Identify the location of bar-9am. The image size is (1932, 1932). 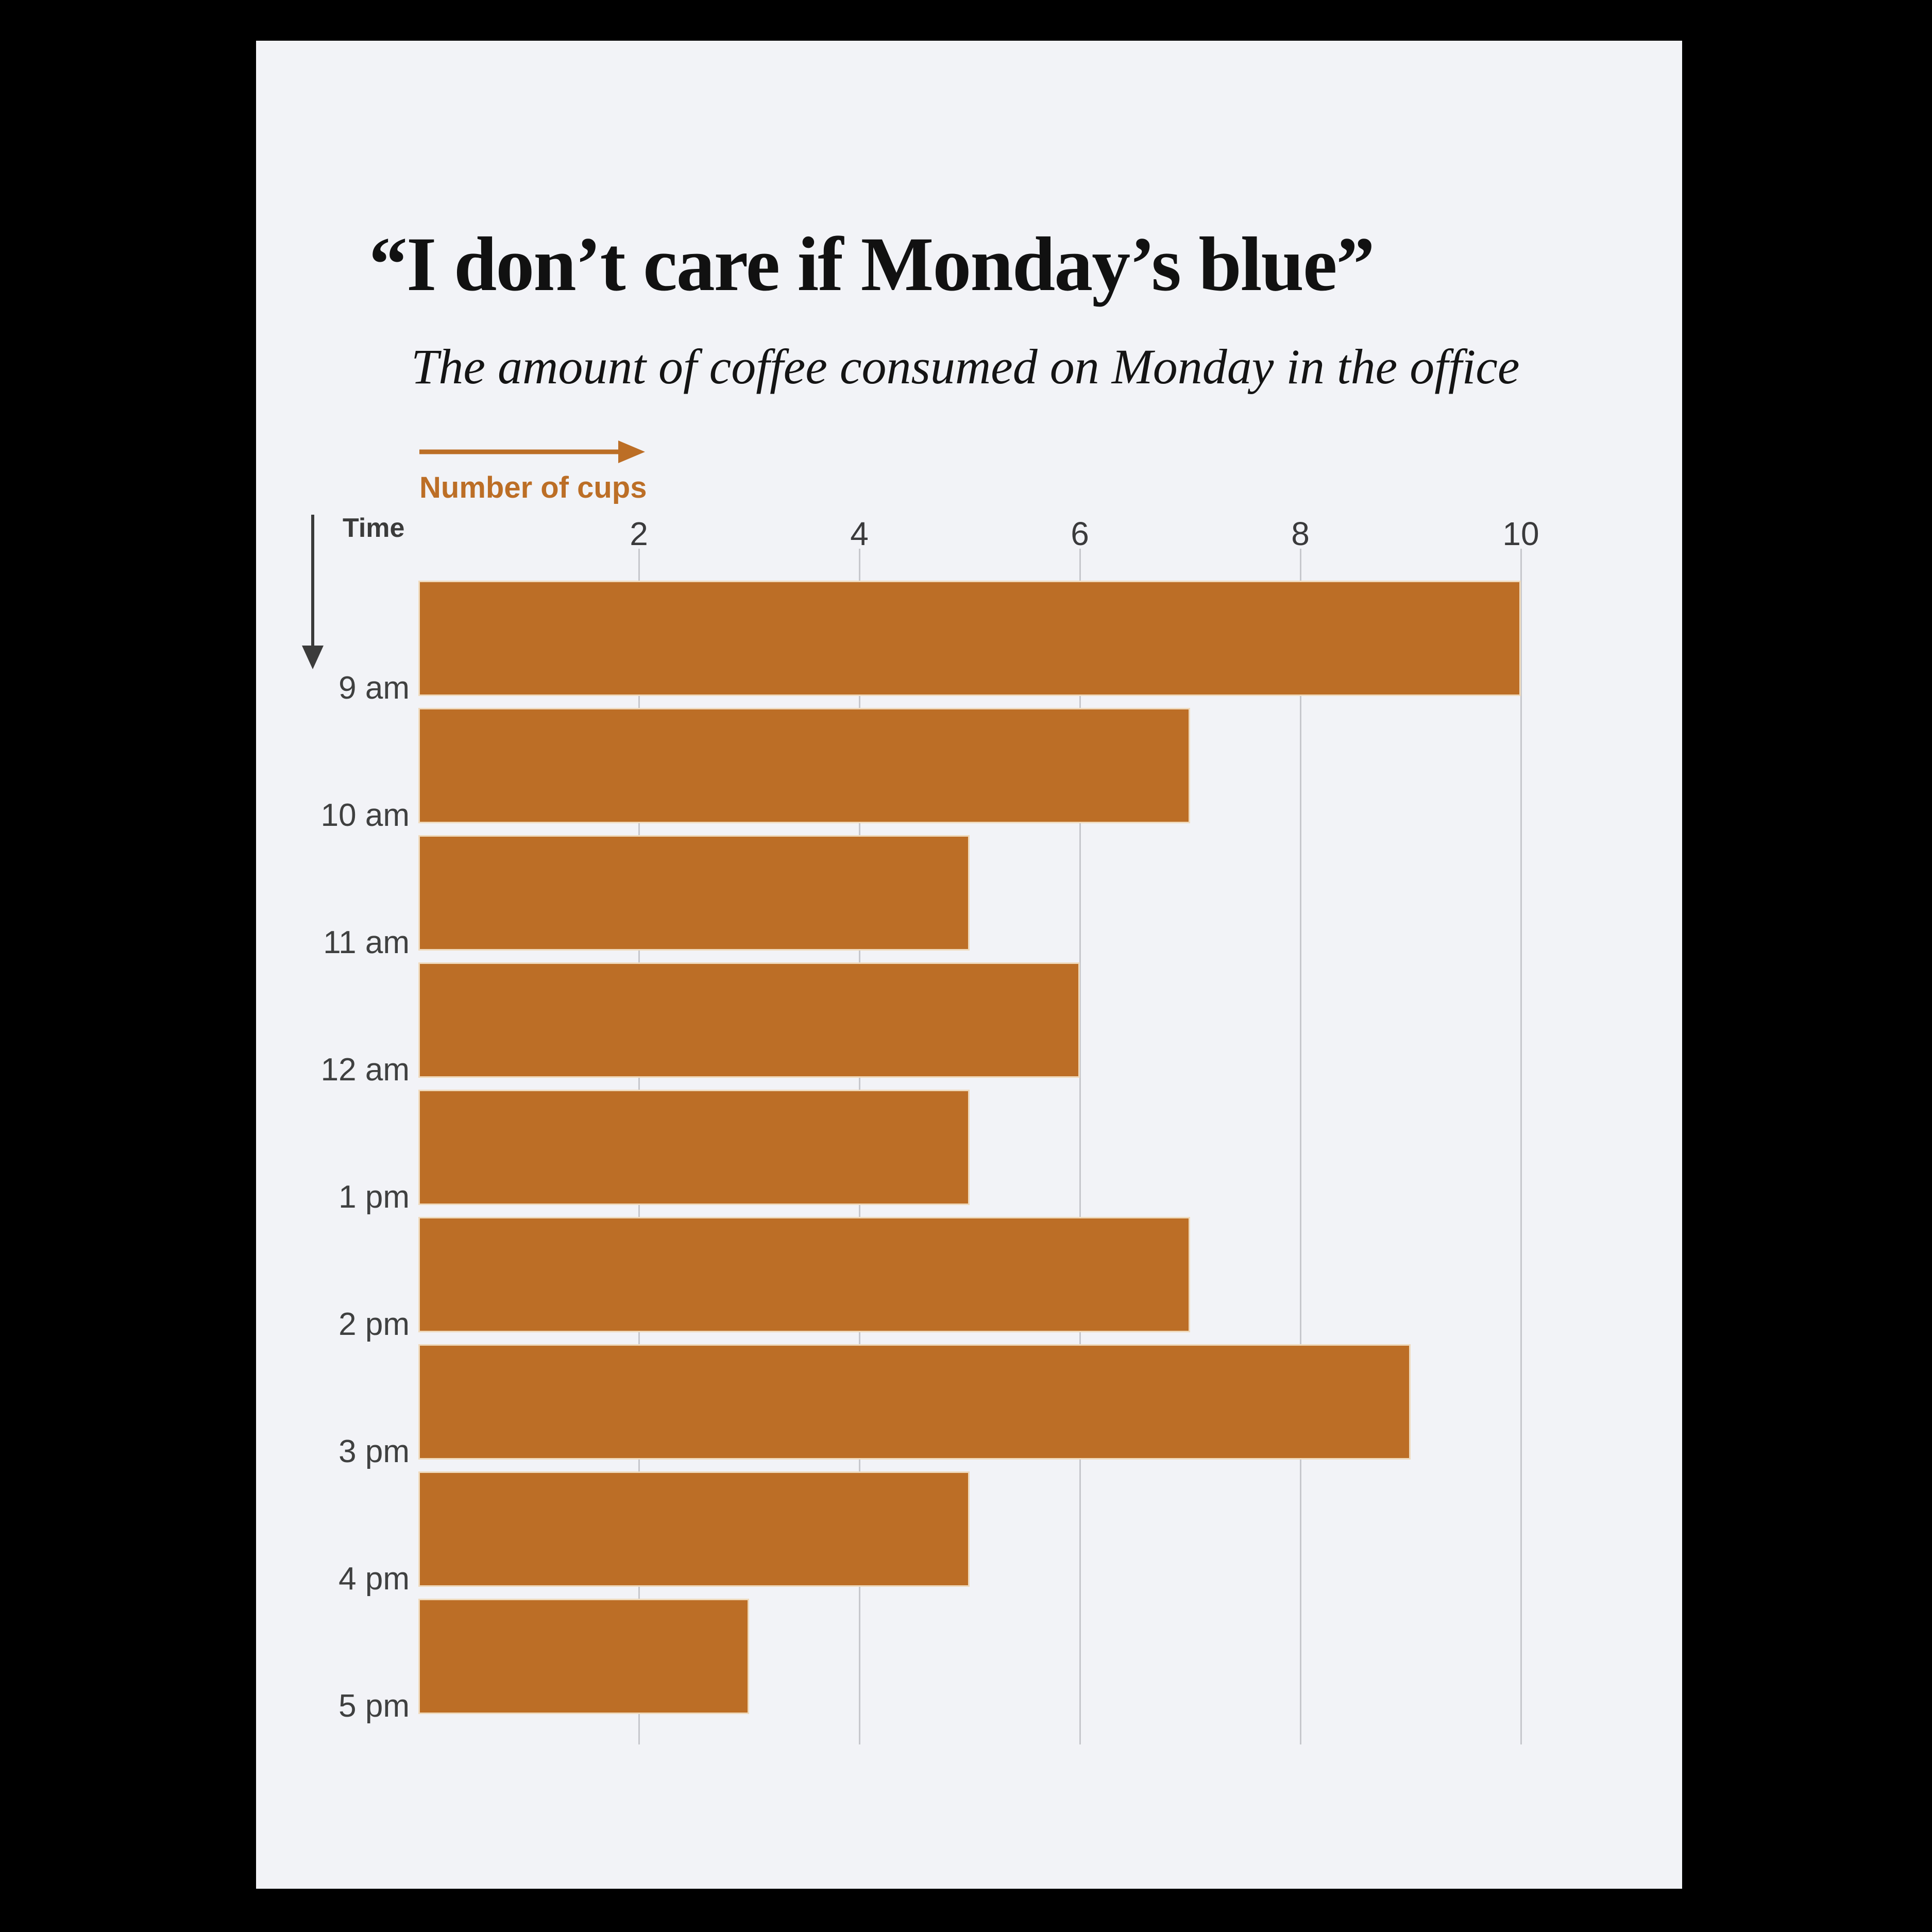
(969, 638).